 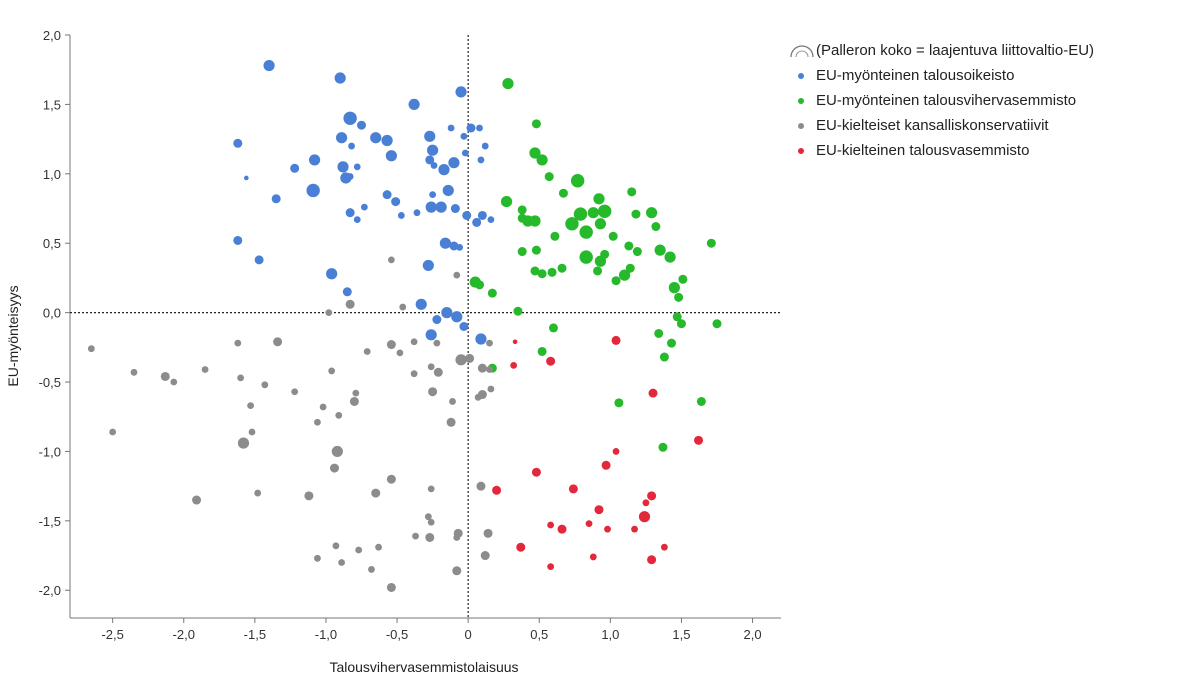 What do you see at coordinates (52, 35) in the screenshot?
I see `y-tick-label: 2,0` at bounding box center [52, 35].